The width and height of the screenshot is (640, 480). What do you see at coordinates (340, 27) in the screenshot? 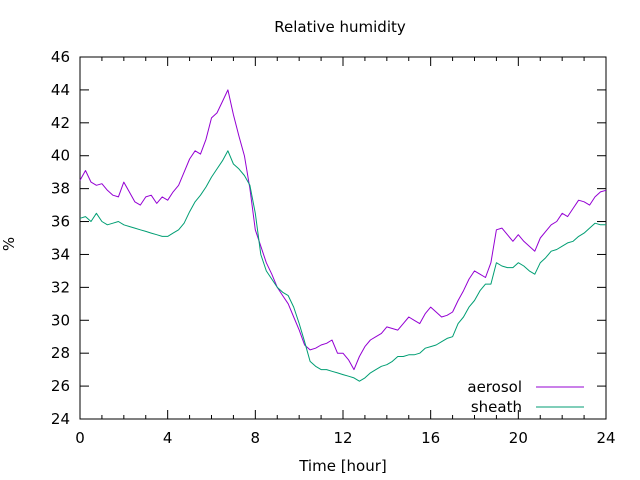
I see `chart-title: Relative humidity` at bounding box center [340, 27].